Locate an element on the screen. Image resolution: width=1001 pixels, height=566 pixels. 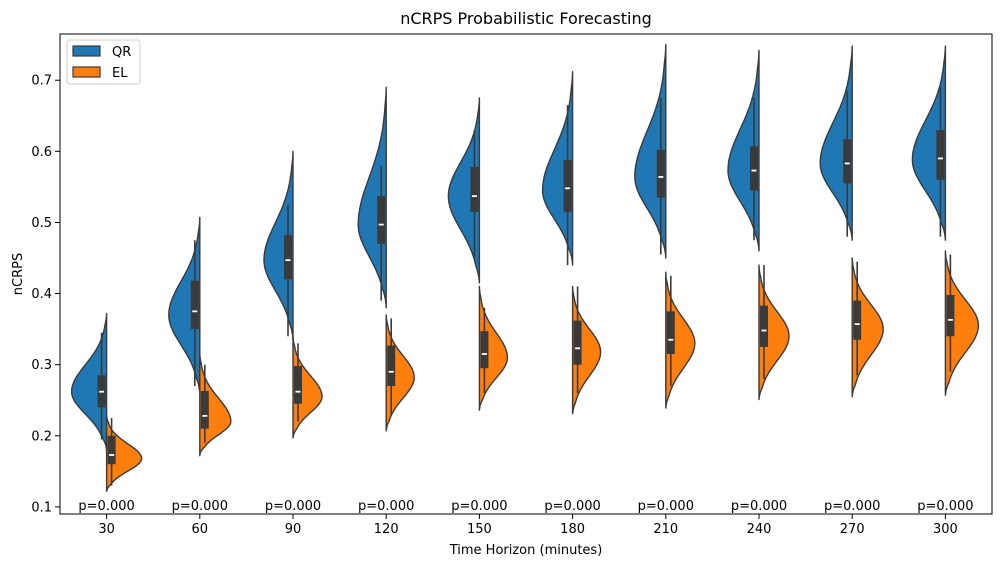
x-tick-label: 270 is located at coordinates (852, 529).